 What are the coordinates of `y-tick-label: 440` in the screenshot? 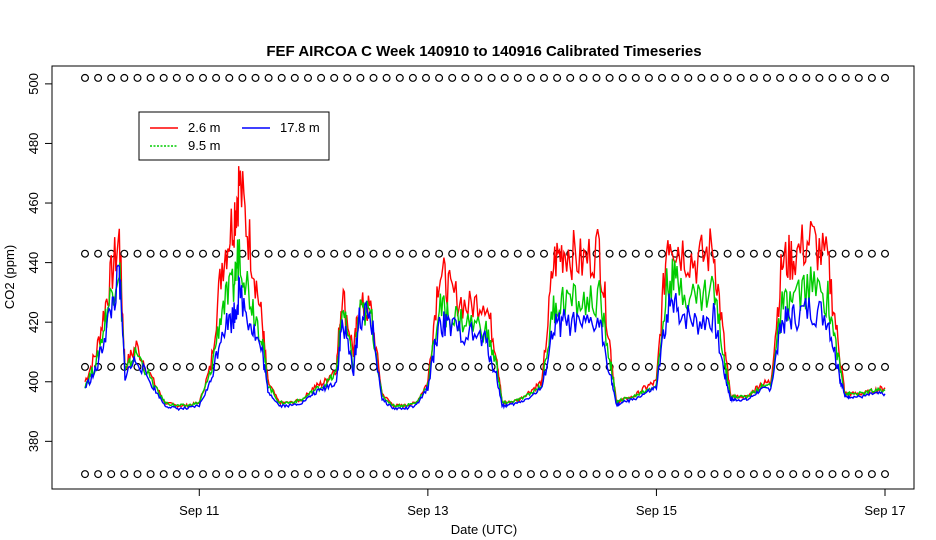 It's located at (33, 263).